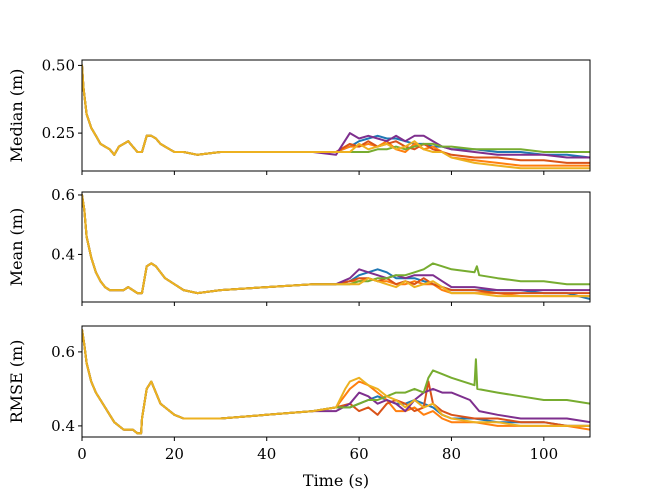 This screenshot has height=493, width=656. I want to click on x-axis-label: Time (s), so click(336, 480).